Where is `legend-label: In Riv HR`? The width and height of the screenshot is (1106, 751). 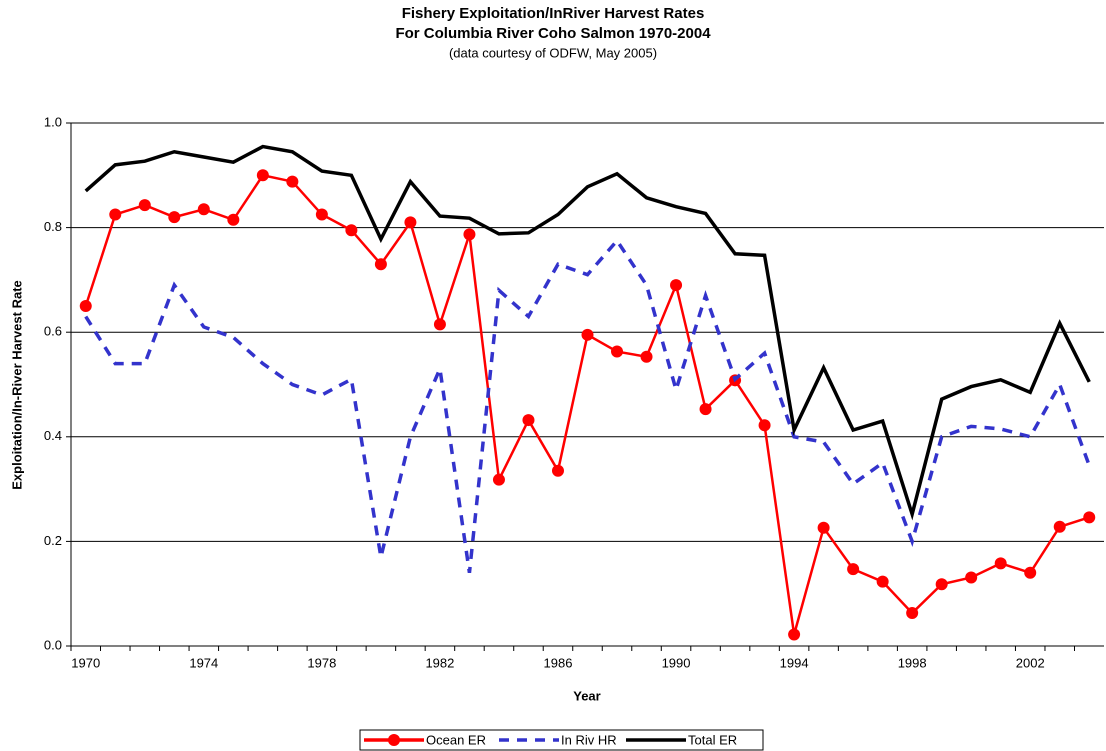 legend-label: In Riv HR is located at coordinates (589, 739).